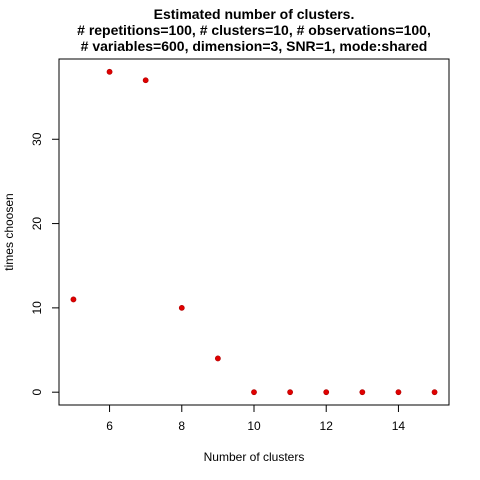 This screenshot has height=480, width=480. I want to click on y-tick-label: 0, so click(37, 392).